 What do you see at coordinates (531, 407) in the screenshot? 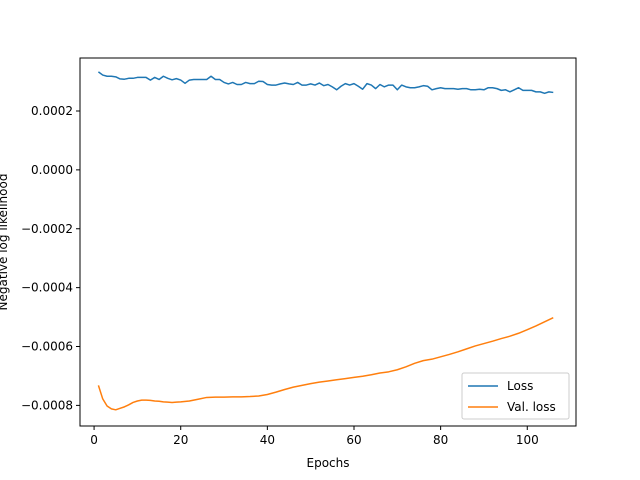
I see `legend-label-val-loss: Val. loss` at bounding box center [531, 407].